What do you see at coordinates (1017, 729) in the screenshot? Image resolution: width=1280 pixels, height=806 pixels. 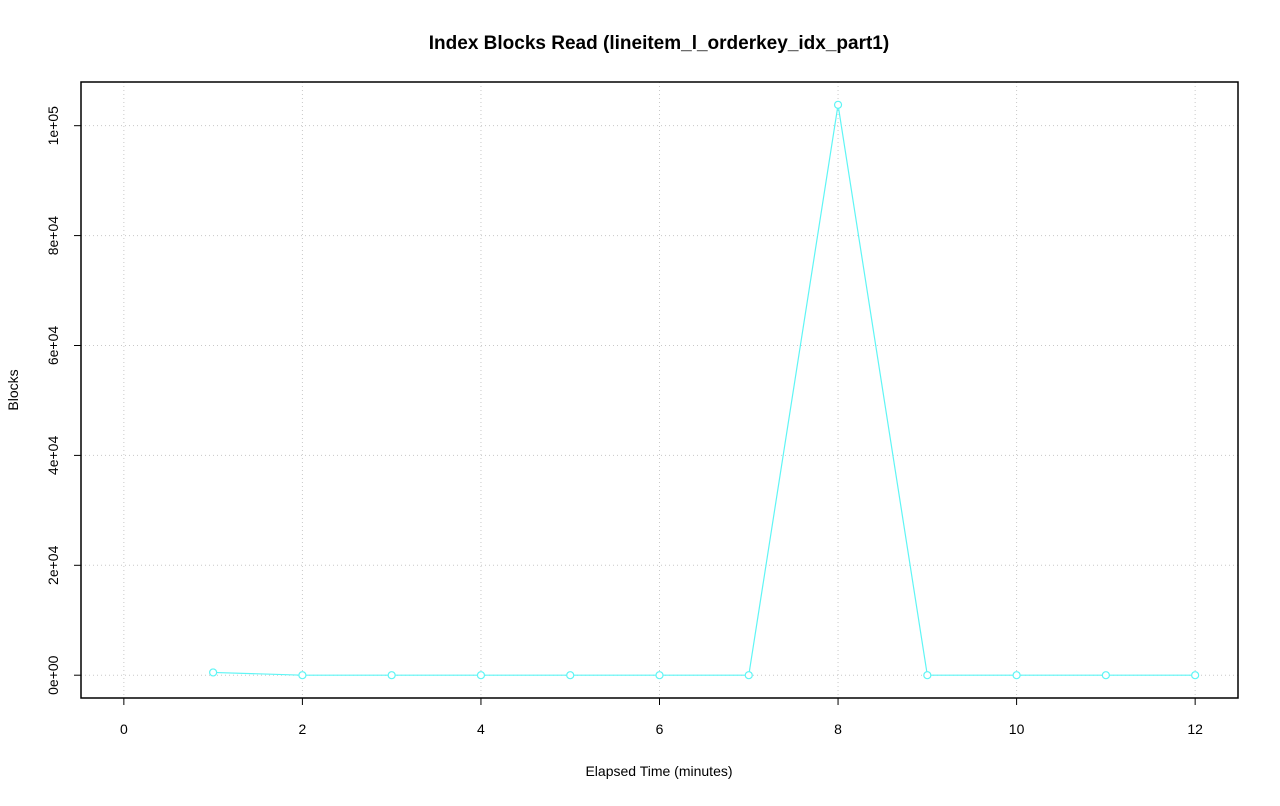 I see `x-tick-label: 10` at bounding box center [1017, 729].